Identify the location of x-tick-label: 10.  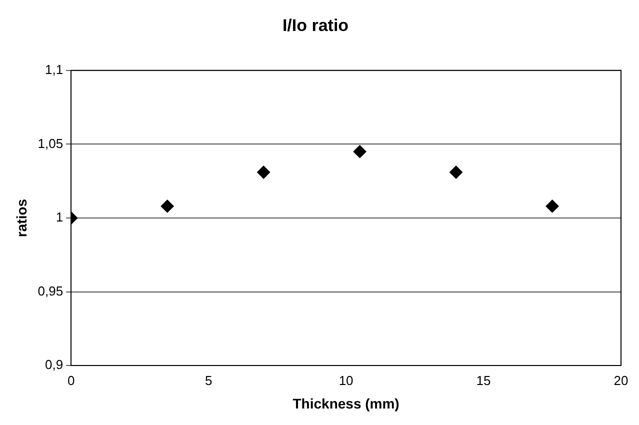
(346, 380).